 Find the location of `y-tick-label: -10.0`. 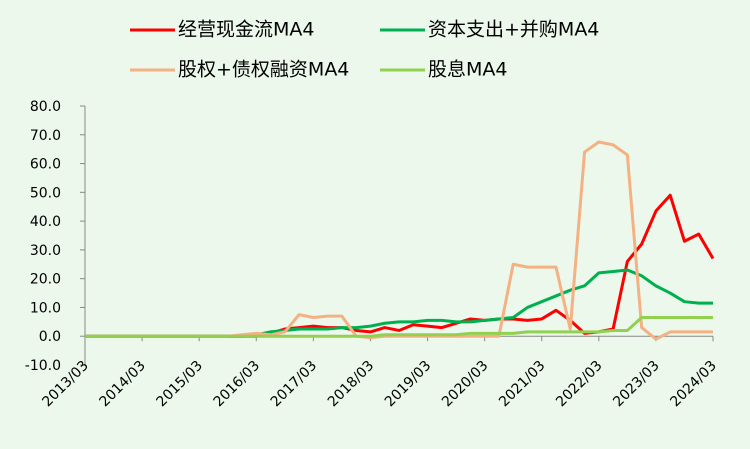

y-tick-label: -10.0 is located at coordinates (43, 366).